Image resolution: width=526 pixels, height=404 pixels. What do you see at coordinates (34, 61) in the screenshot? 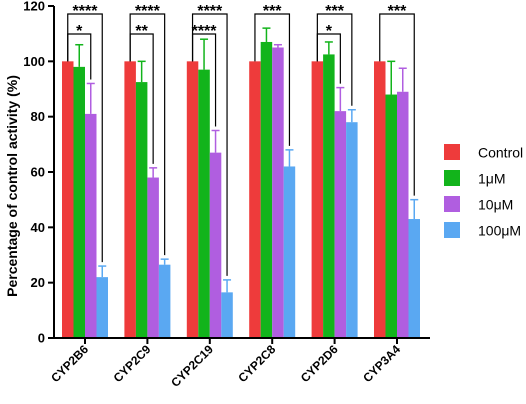
I see `y-tick-label: 100` at bounding box center [34, 61].